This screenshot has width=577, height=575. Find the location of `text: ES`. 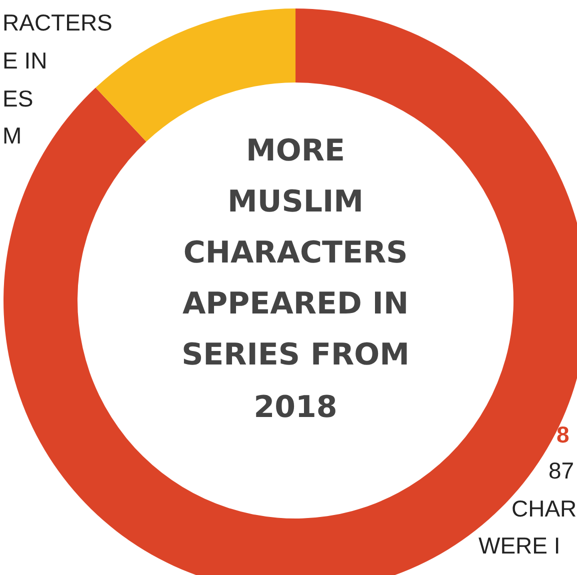

text: ES is located at coordinates (18, 99).